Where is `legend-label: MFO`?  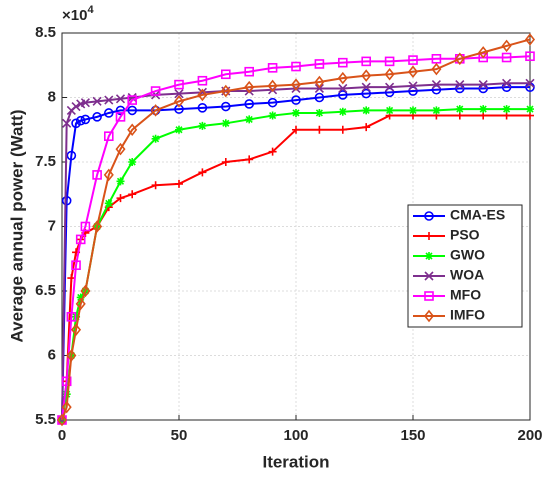
legend-label: MFO is located at coordinates (465, 295).